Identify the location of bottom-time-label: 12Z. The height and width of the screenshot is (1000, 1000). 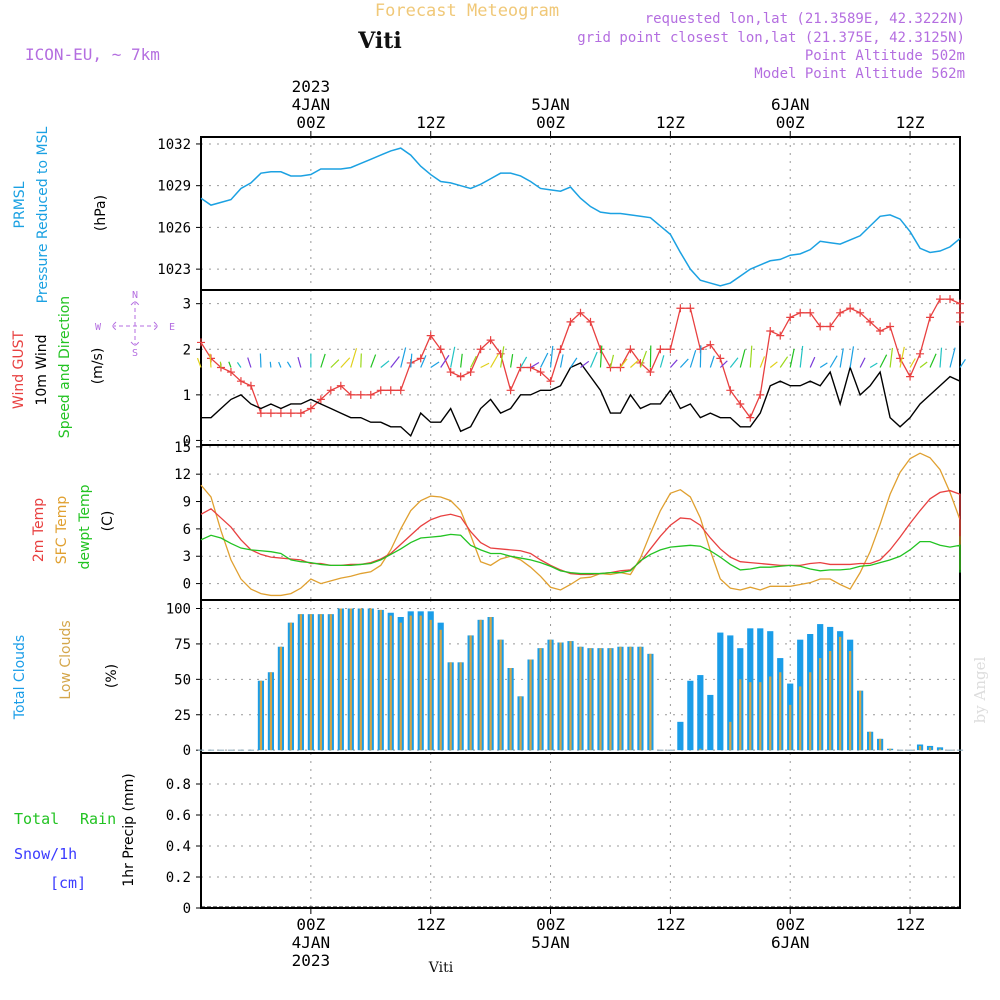
(670, 924).